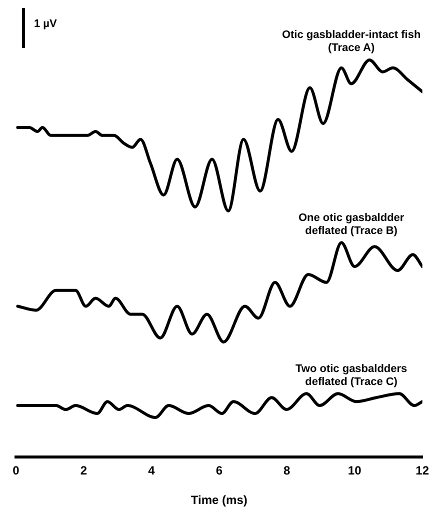 The width and height of the screenshot is (440, 524). What do you see at coordinates (152, 471) in the screenshot?
I see `x-tick-label: 4` at bounding box center [152, 471].